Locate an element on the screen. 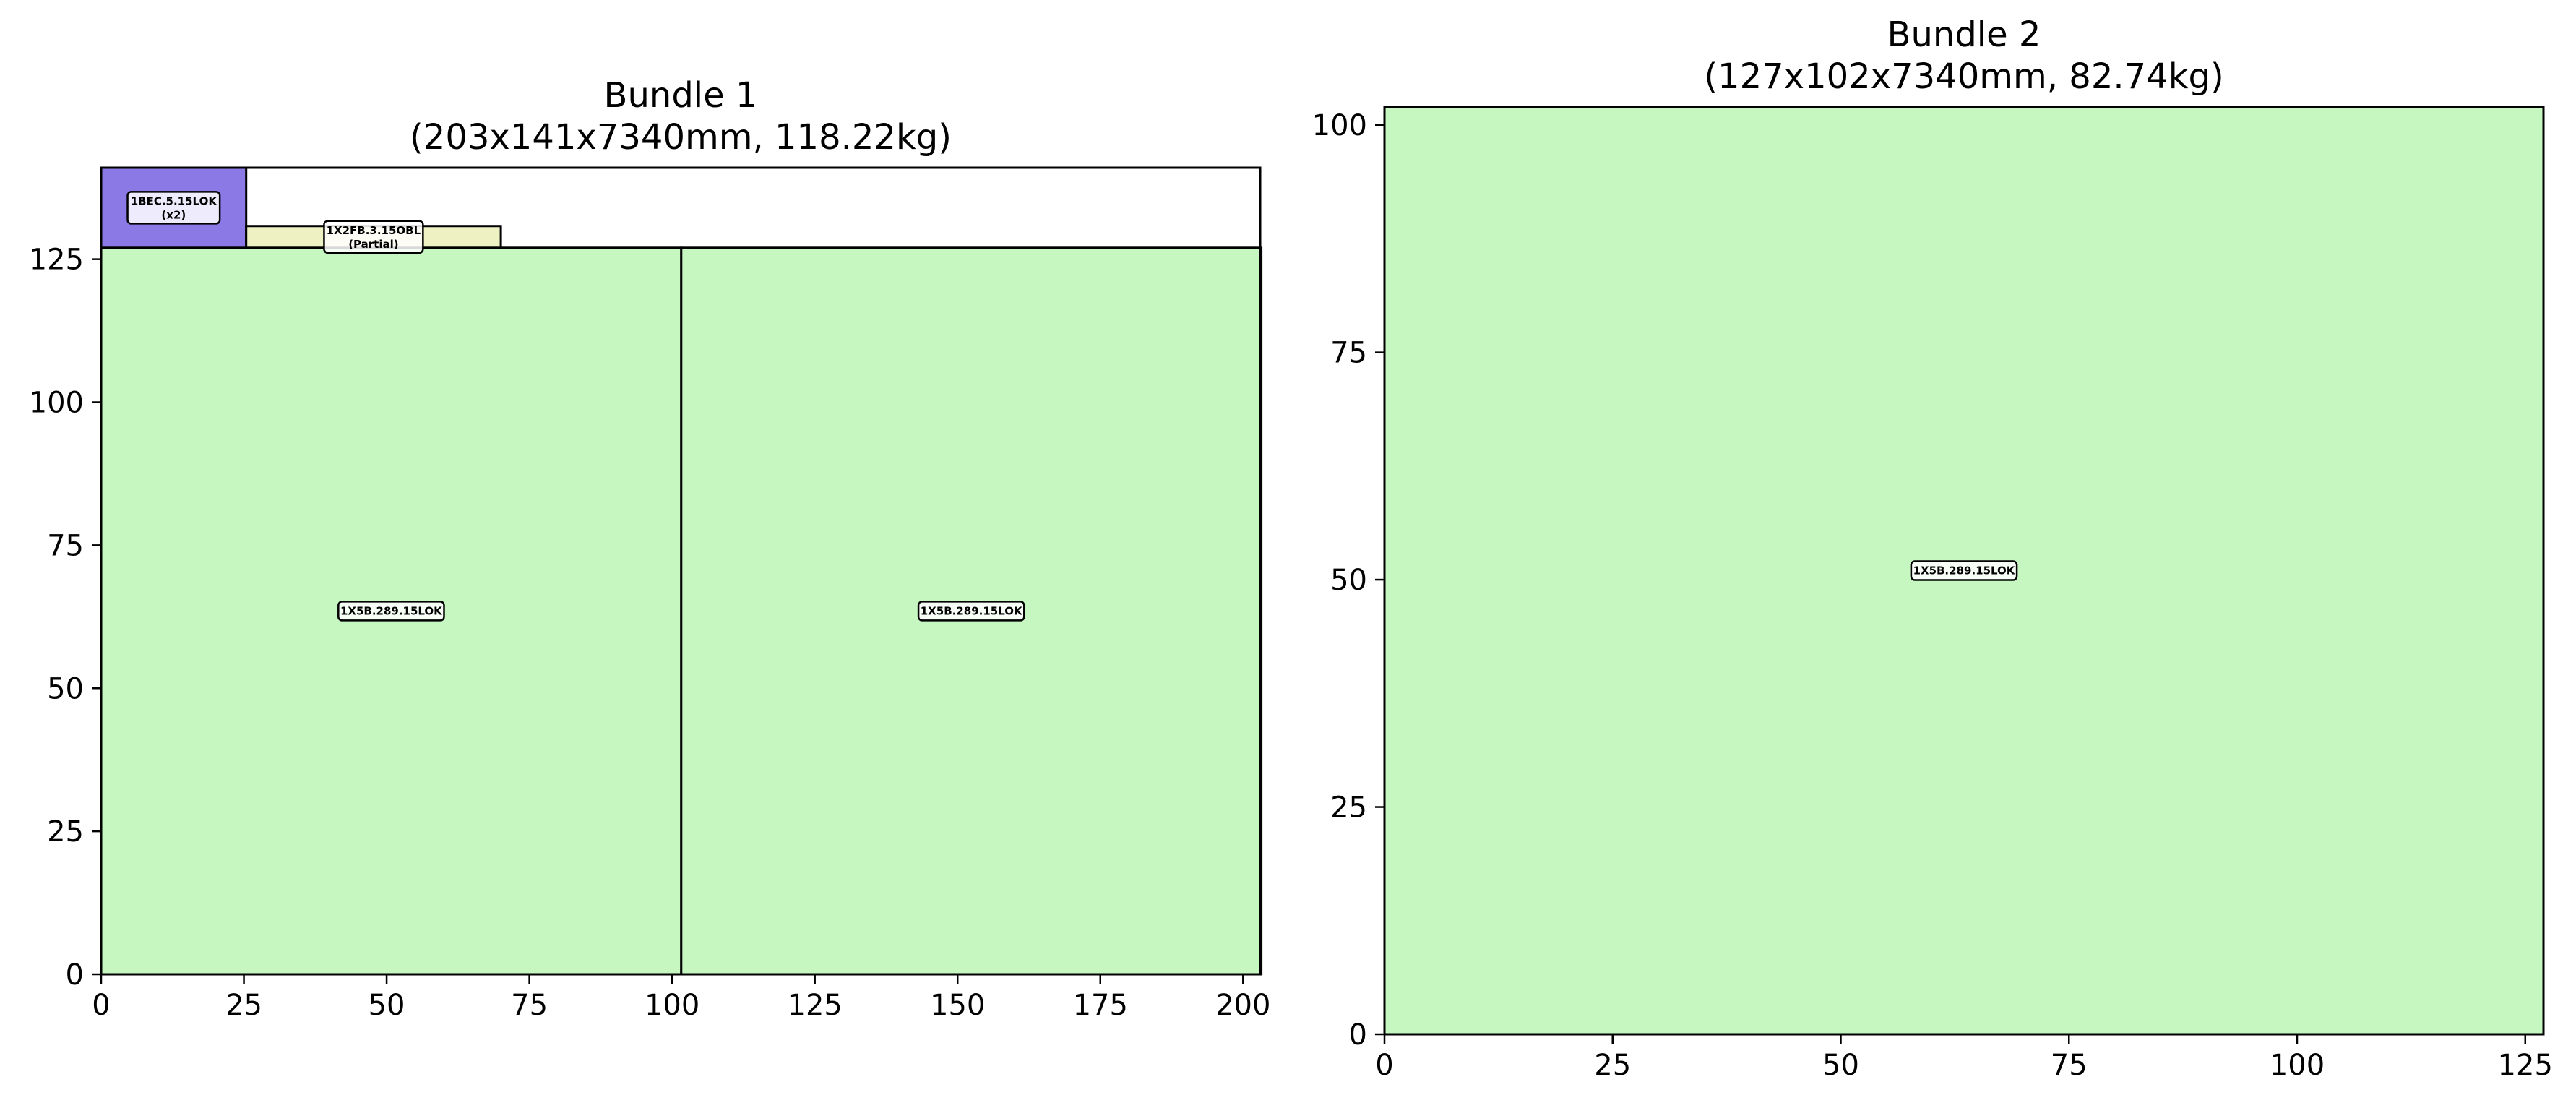 This screenshot has height=1108, width=2576. bundle-1-title: Bundle 1 is located at coordinates (681, 95).